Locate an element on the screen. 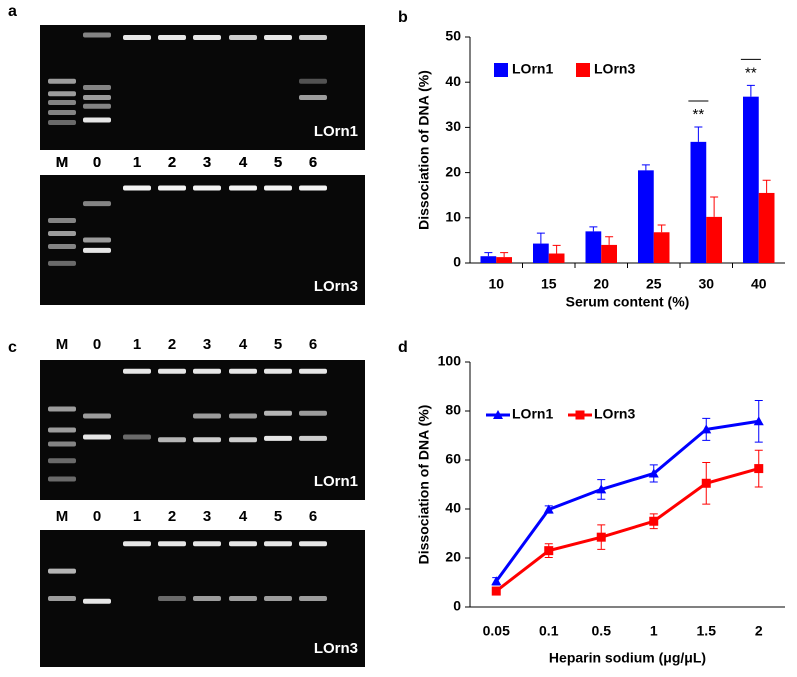  x-tick-label: 1 is located at coordinates (654, 631).